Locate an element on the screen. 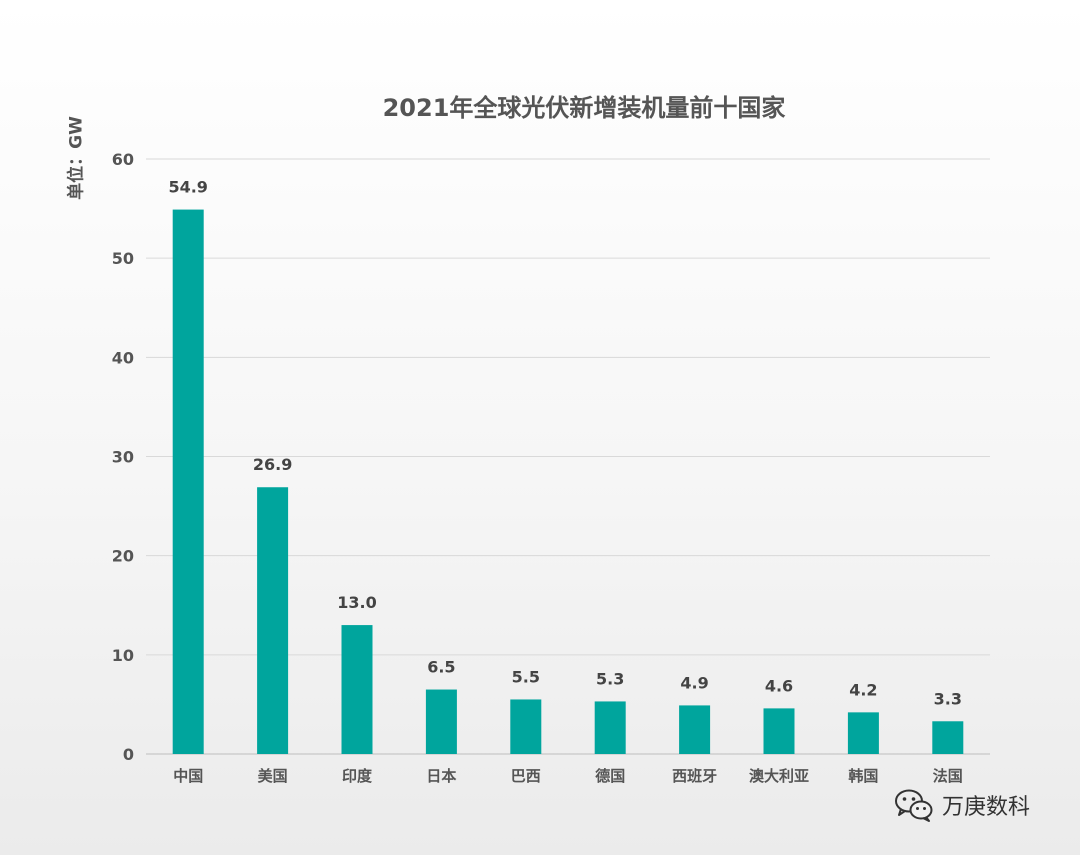  x-tick-label: 澳大利亚 is located at coordinates (779, 776).